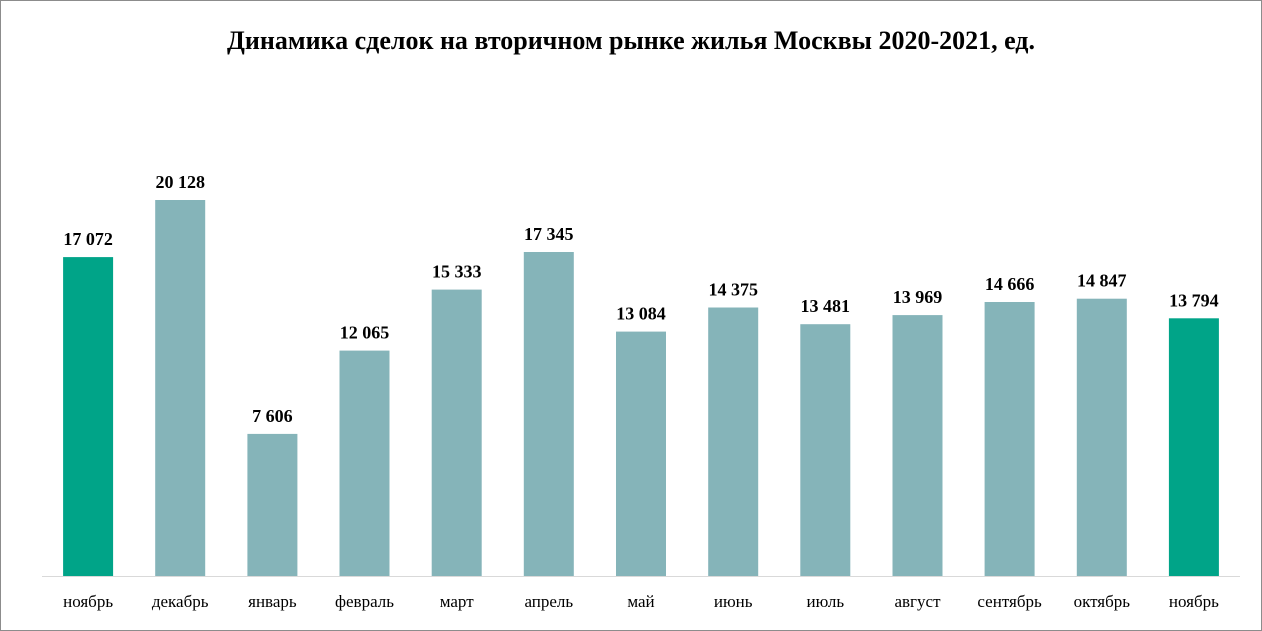  Describe the element at coordinates (272, 601) in the screenshot. I see `category-label-3: январь` at that location.